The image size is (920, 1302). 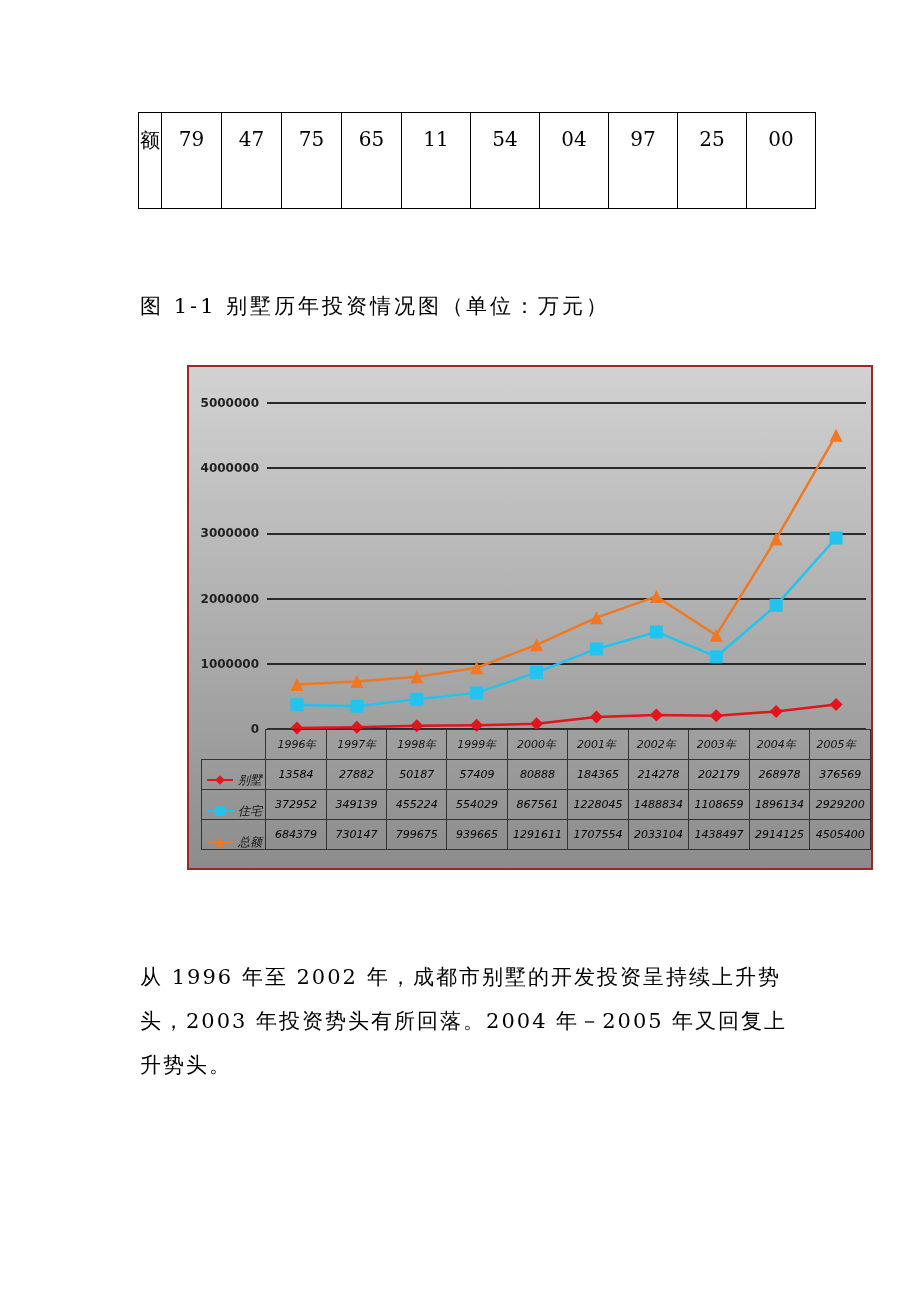 What do you see at coordinates (296, 804) in the screenshot?
I see `data-label: 372952` at bounding box center [296, 804].